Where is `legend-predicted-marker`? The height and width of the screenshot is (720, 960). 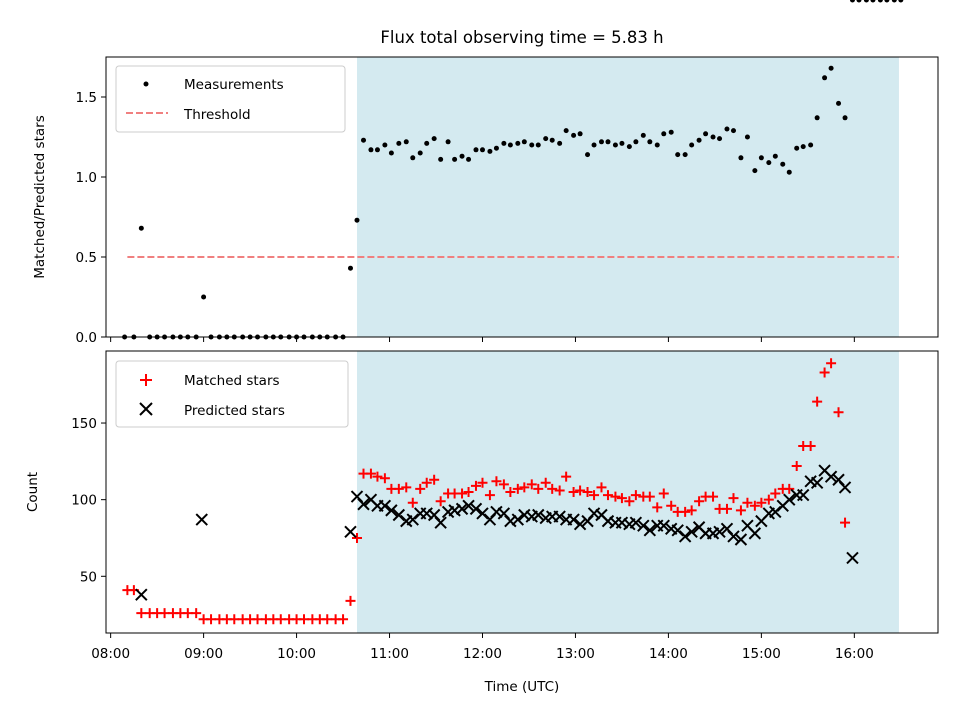 legend-predicted-marker is located at coordinates (146, 409).